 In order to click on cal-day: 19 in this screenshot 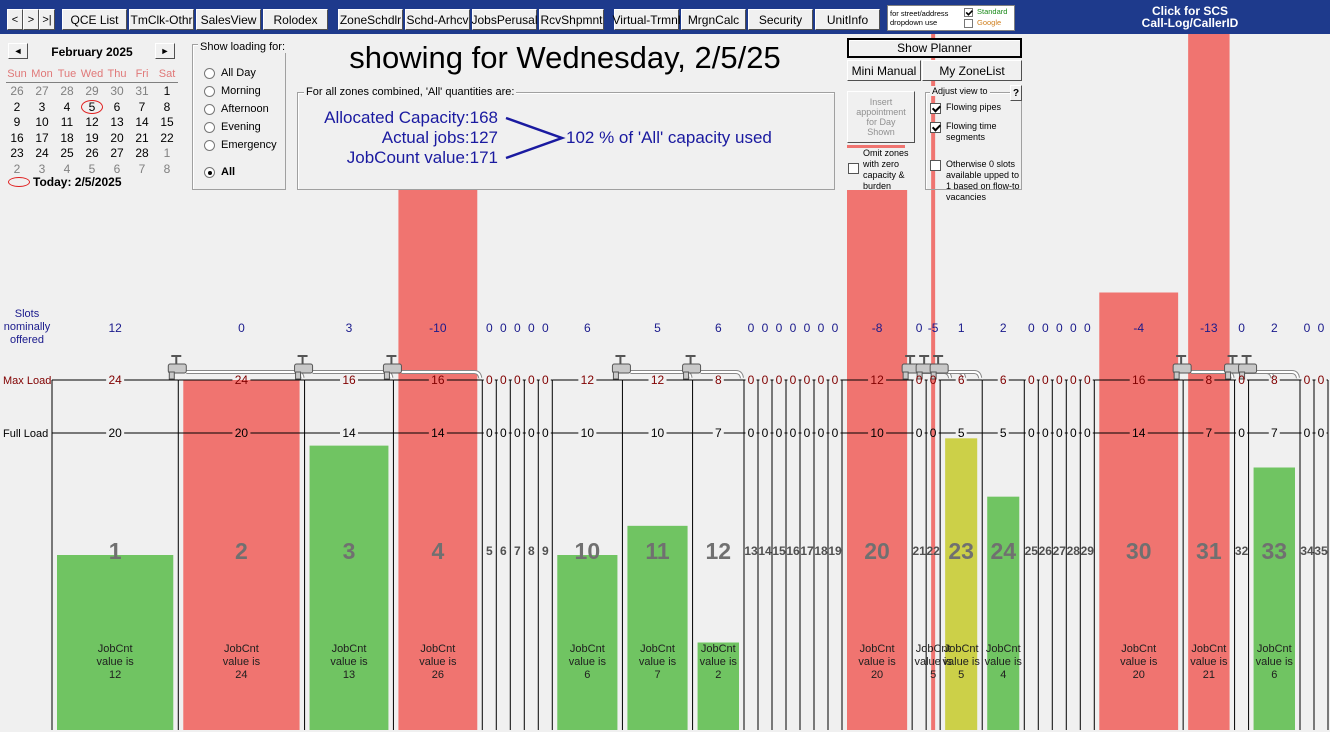, I will do `click(92, 137)`.